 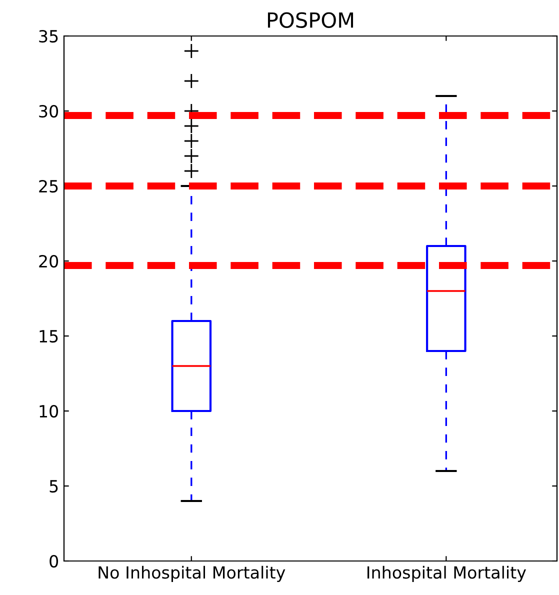 I want to click on y-tick-label: 20, so click(x=48, y=261).